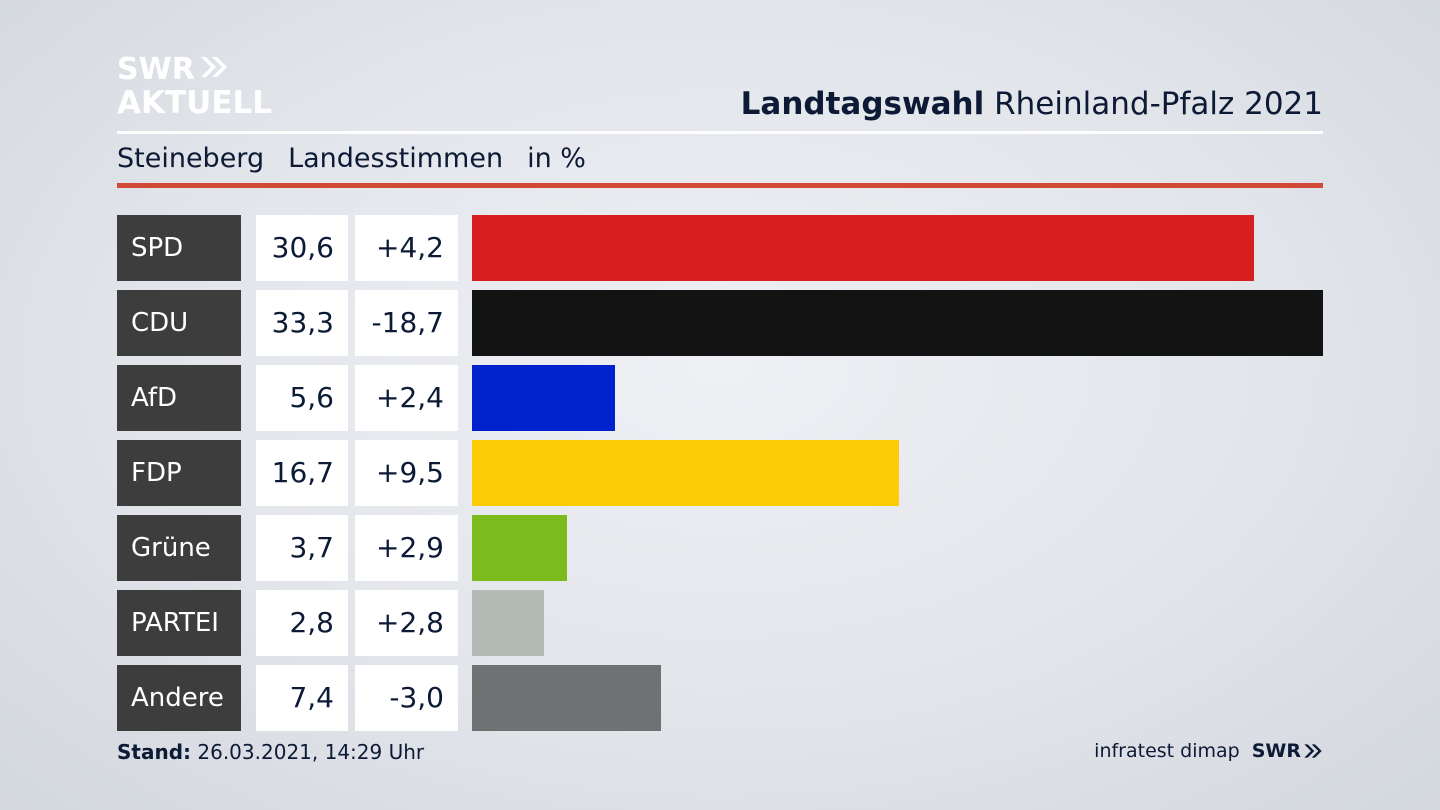 This screenshot has width=1440, height=810. What do you see at coordinates (302, 548) in the screenshot?
I see `vote-share-value: 3,7` at bounding box center [302, 548].